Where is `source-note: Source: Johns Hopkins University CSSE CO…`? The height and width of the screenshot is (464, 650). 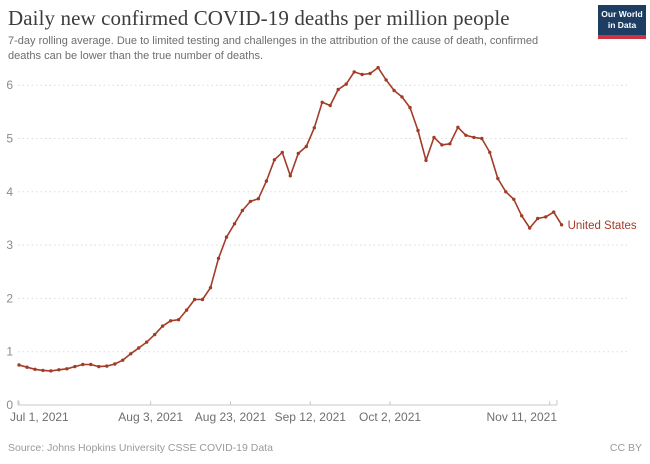 source-note: Source: Johns Hopkins University CSSE CO… is located at coordinates (140, 447).